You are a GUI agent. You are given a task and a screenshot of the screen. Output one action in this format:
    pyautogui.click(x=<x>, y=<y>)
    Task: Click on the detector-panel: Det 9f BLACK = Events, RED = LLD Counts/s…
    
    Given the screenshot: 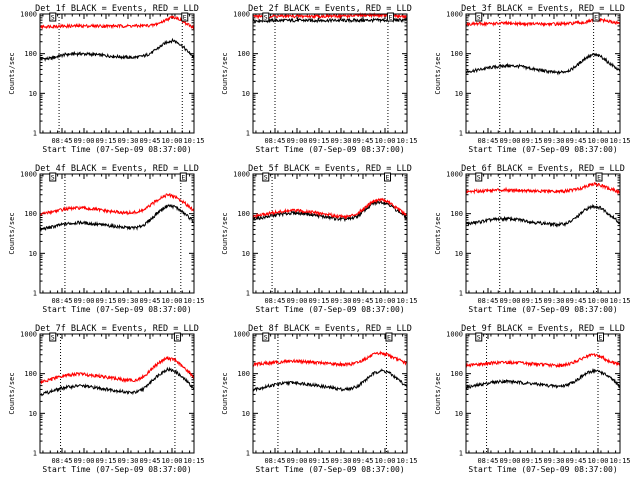 What is the action you would take?
    pyautogui.click(x=532, y=399)
    